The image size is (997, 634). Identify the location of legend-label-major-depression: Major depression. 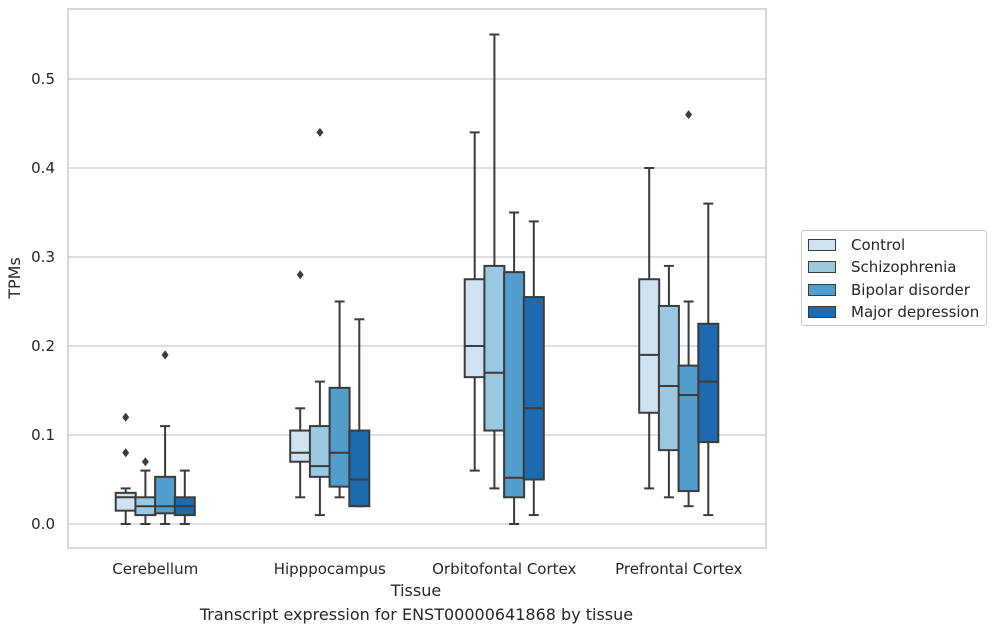
(915, 312).